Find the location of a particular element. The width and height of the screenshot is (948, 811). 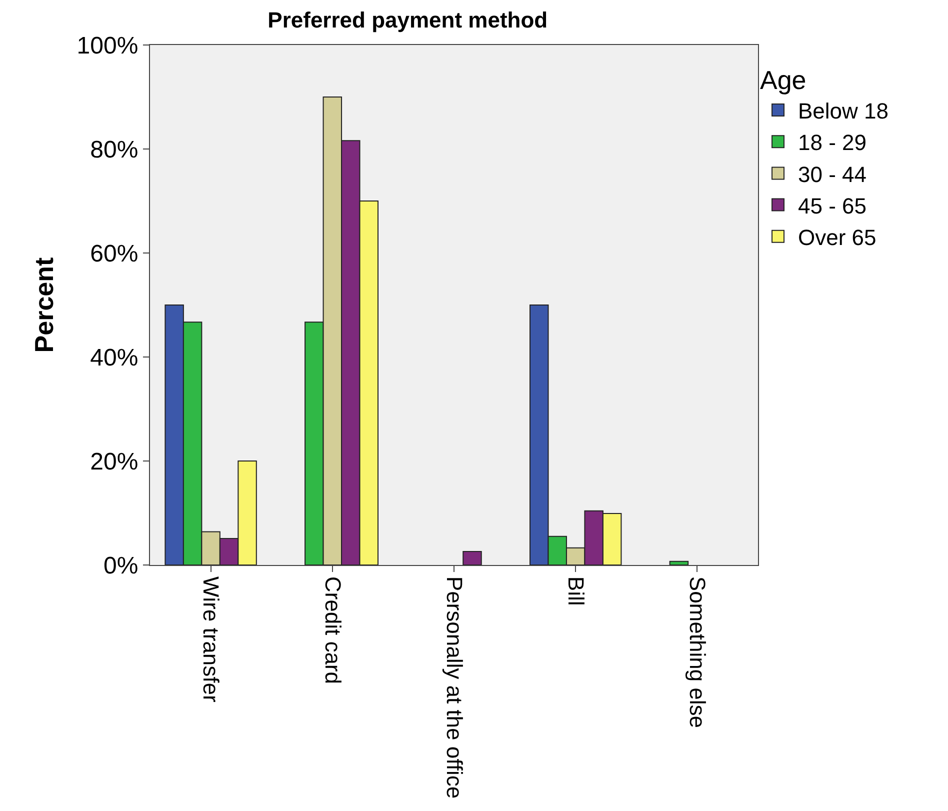

x-tick-label: Personally at the office is located at coordinates (454, 687).